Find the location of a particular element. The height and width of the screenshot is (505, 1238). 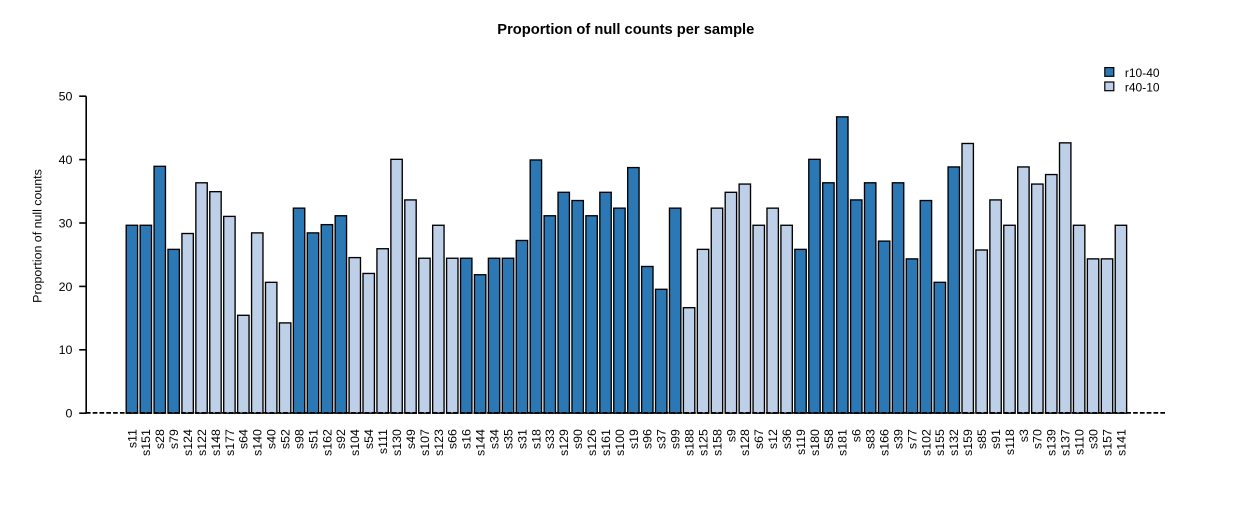

svg-text: s139 is located at coordinates (1052, 442).